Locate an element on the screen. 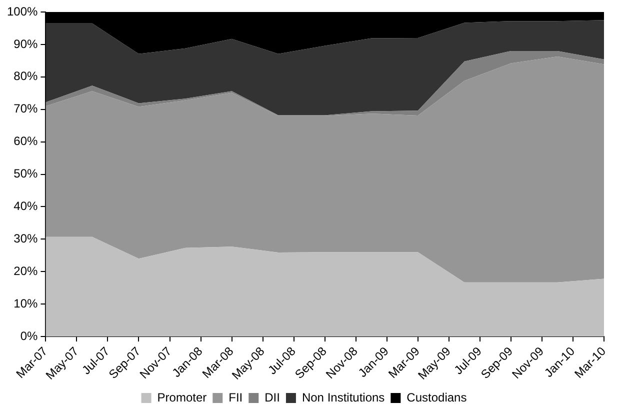 The height and width of the screenshot is (418, 618). y-tick-label: 100% is located at coordinates (22, 11).